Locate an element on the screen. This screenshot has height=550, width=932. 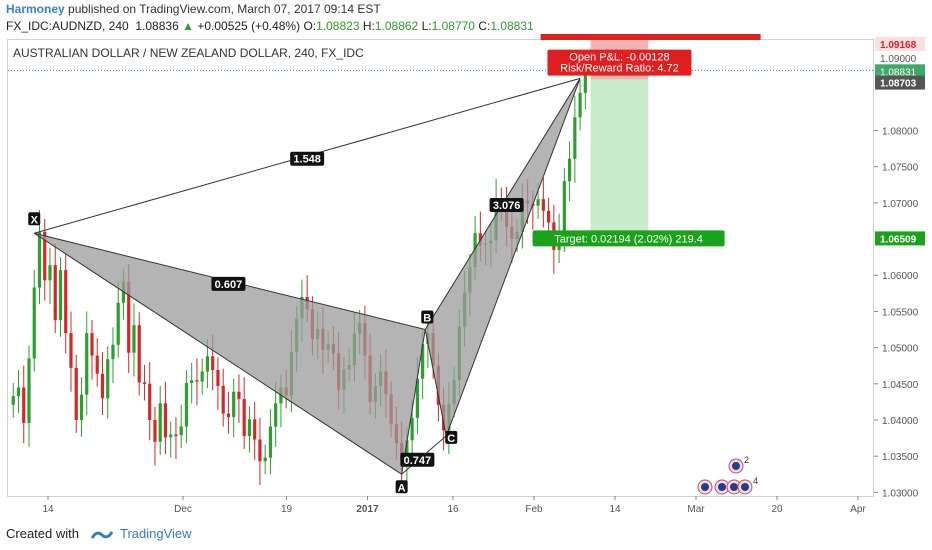
y-tick-label: 1.03500 is located at coordinates (900, 457).